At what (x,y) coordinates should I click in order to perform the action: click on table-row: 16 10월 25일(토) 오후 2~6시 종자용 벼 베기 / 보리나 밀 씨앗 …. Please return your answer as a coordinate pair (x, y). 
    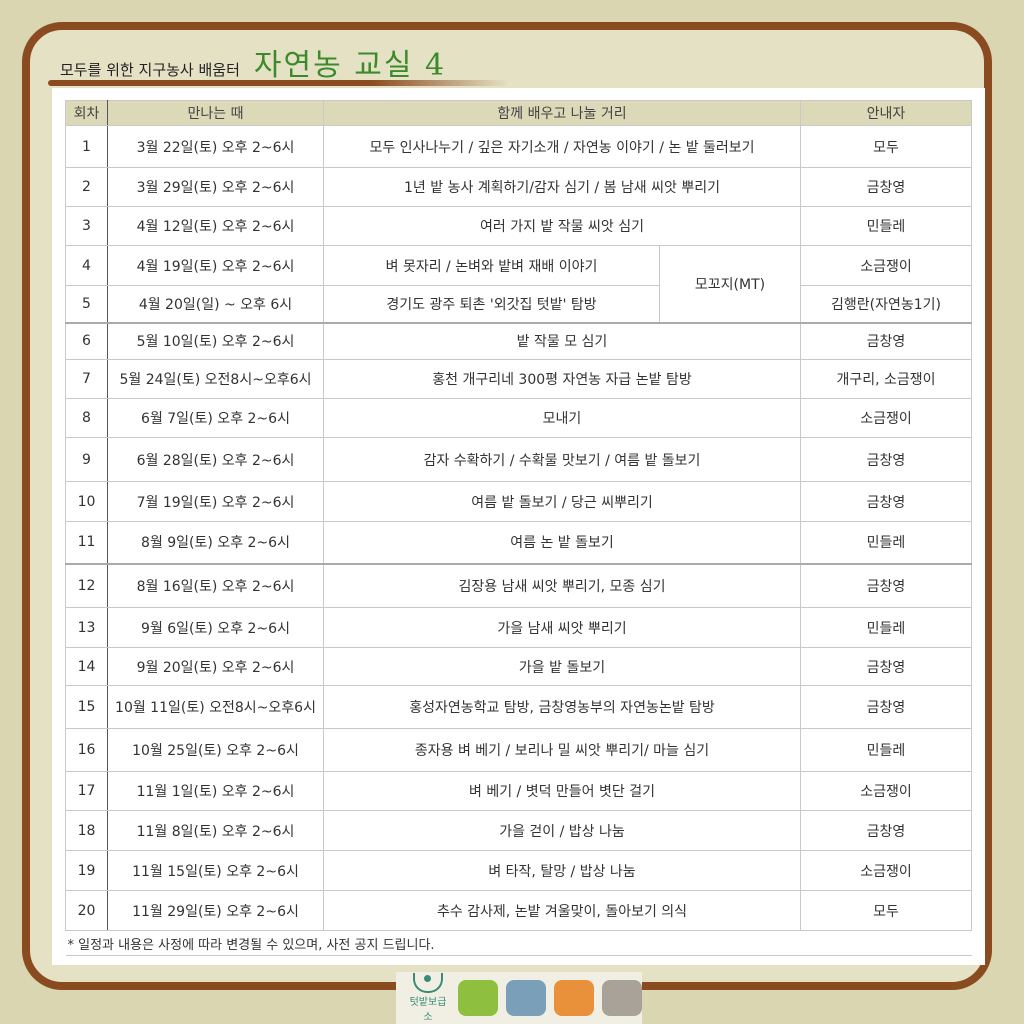
    Looking at the image, I should click on (518, 750).